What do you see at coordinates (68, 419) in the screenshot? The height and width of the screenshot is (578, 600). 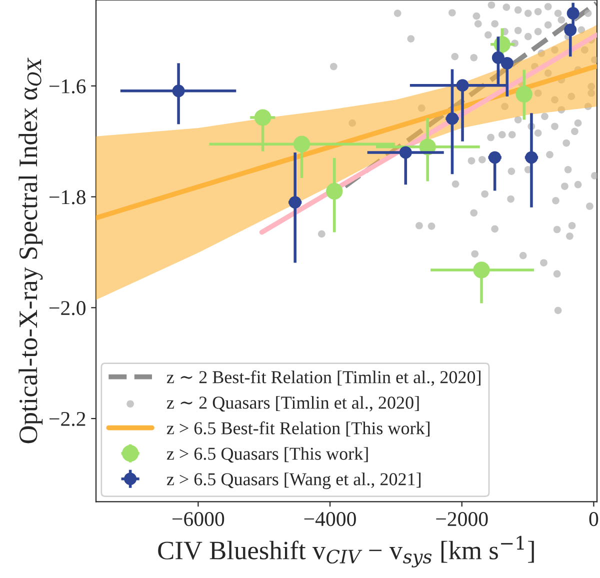 I see `y-tick-label: −2.2` at bounding box center [68, 419].